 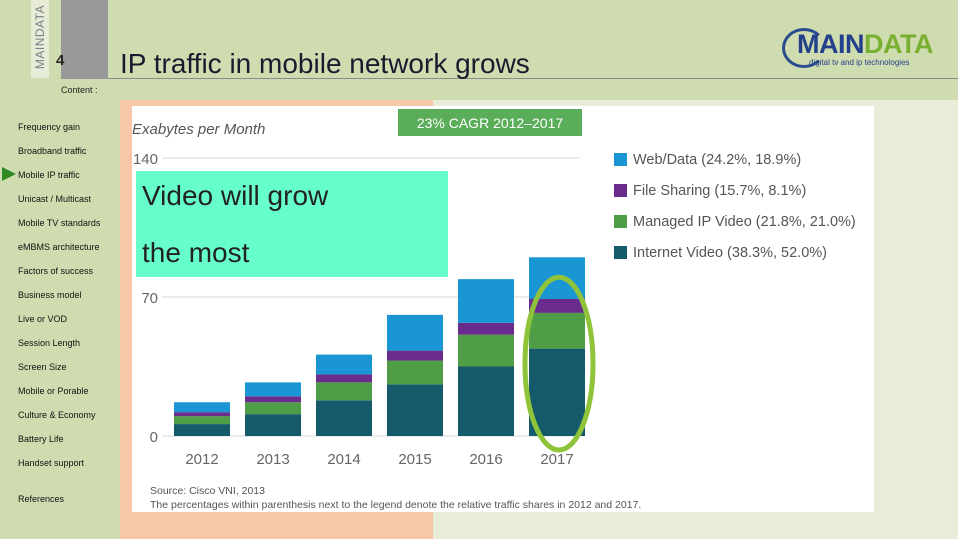 I want to click on x-tick-label: 2017, so click(x=556, y=459).